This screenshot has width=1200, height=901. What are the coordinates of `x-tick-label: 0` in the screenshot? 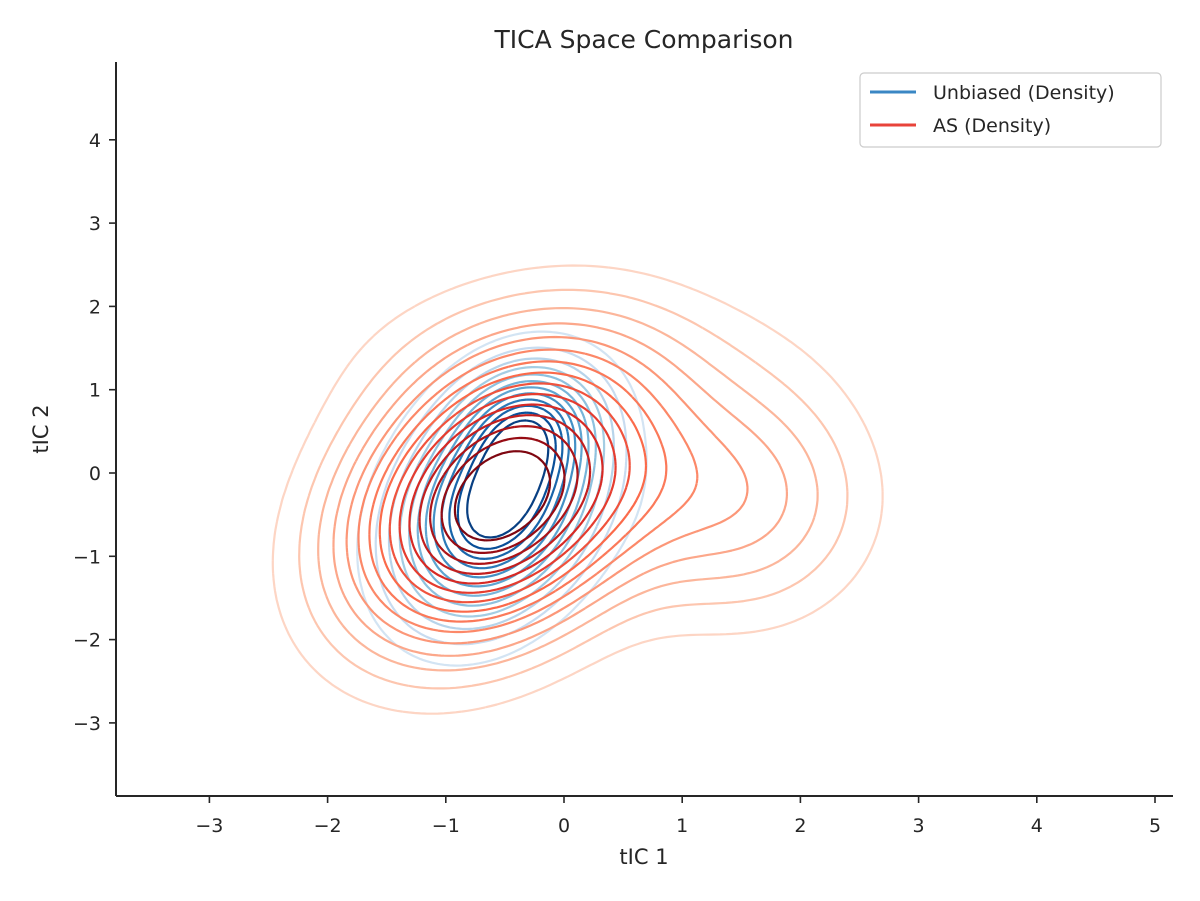 It's located at (564, 826).